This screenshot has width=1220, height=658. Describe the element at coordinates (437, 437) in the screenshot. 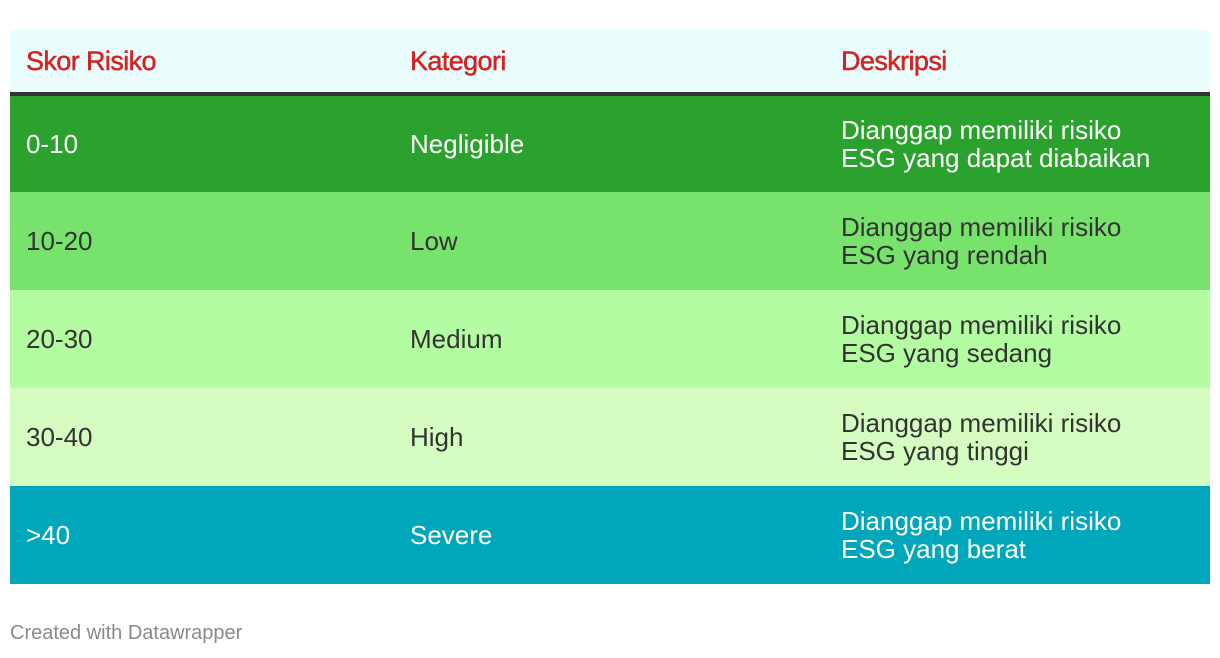

I see `category-cell: High` at that location.